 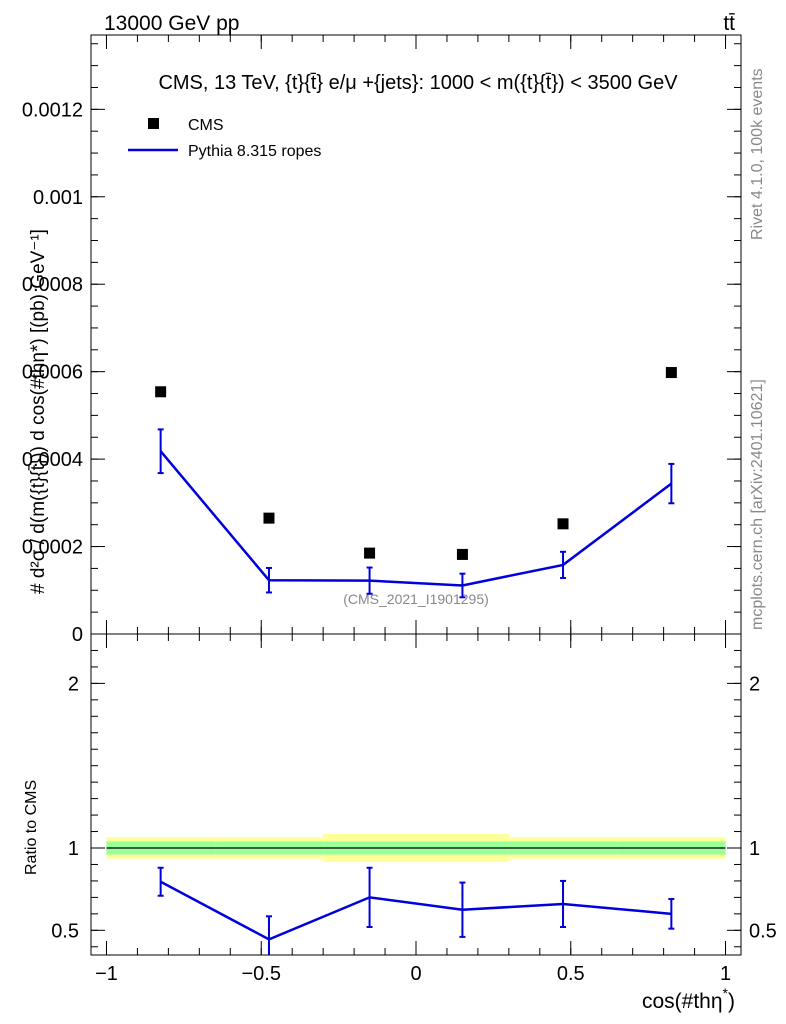 What do you see at coordinates (65, 931) in the screenshot?
I see `y-tick-label-ratio-left: 0.5` at bounding box center [65, 931].